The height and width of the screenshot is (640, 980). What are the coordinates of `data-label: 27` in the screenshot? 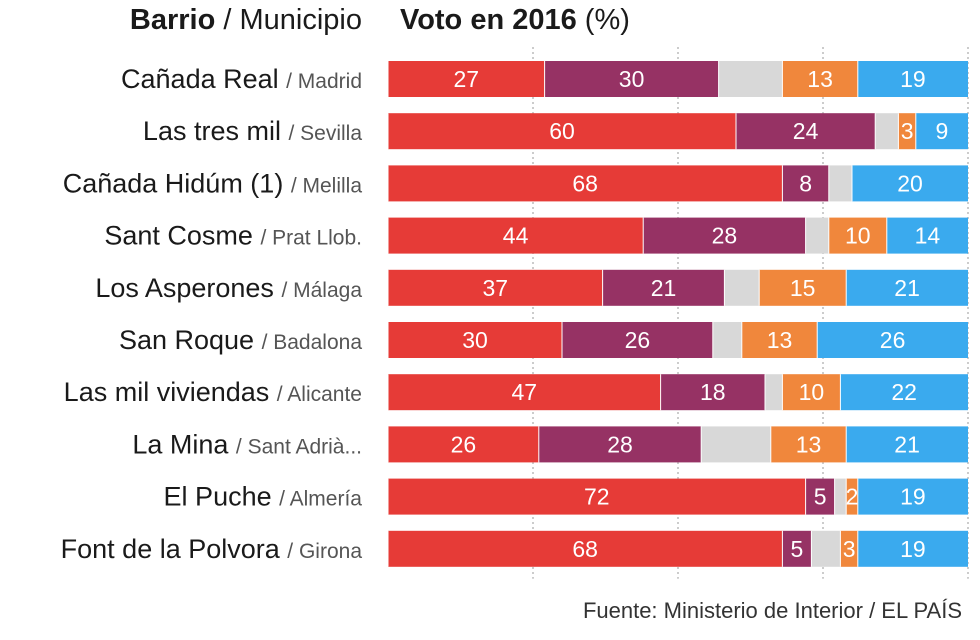 It's located at (467, 79).